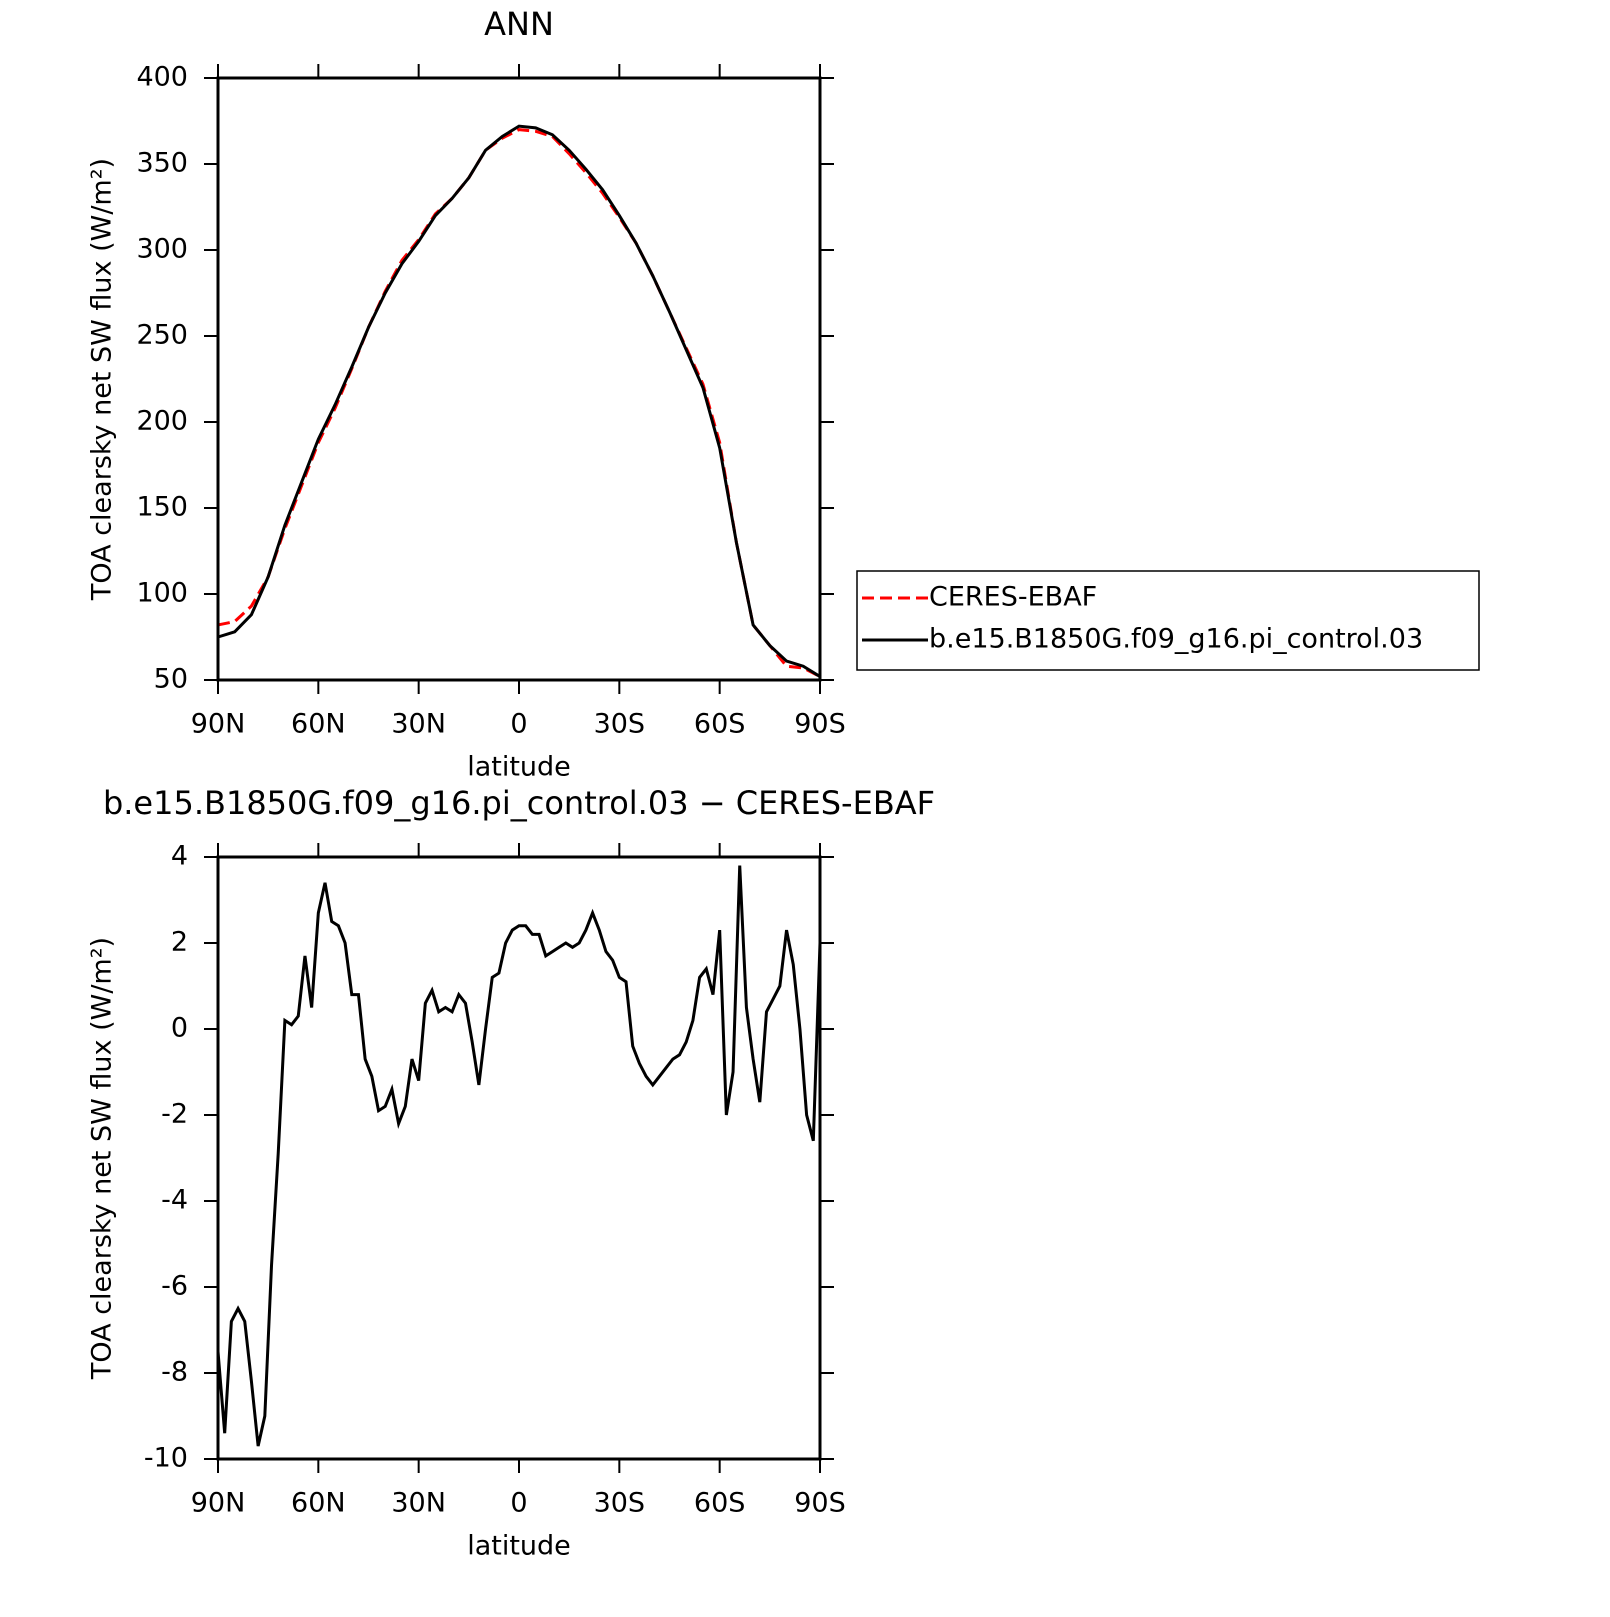 This screenshot has width=1610, height=1617. Describe the element at coordinates (162, 593) in the screenshot. I see `y-tick-label: 100` at that location.